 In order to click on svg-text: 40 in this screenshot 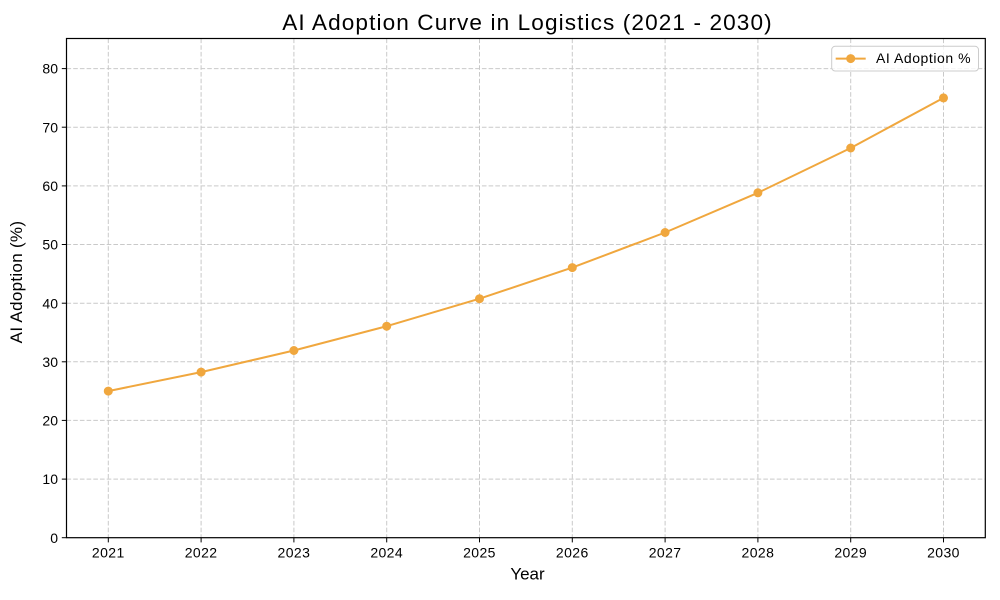, I will do `click(50, 303)`.